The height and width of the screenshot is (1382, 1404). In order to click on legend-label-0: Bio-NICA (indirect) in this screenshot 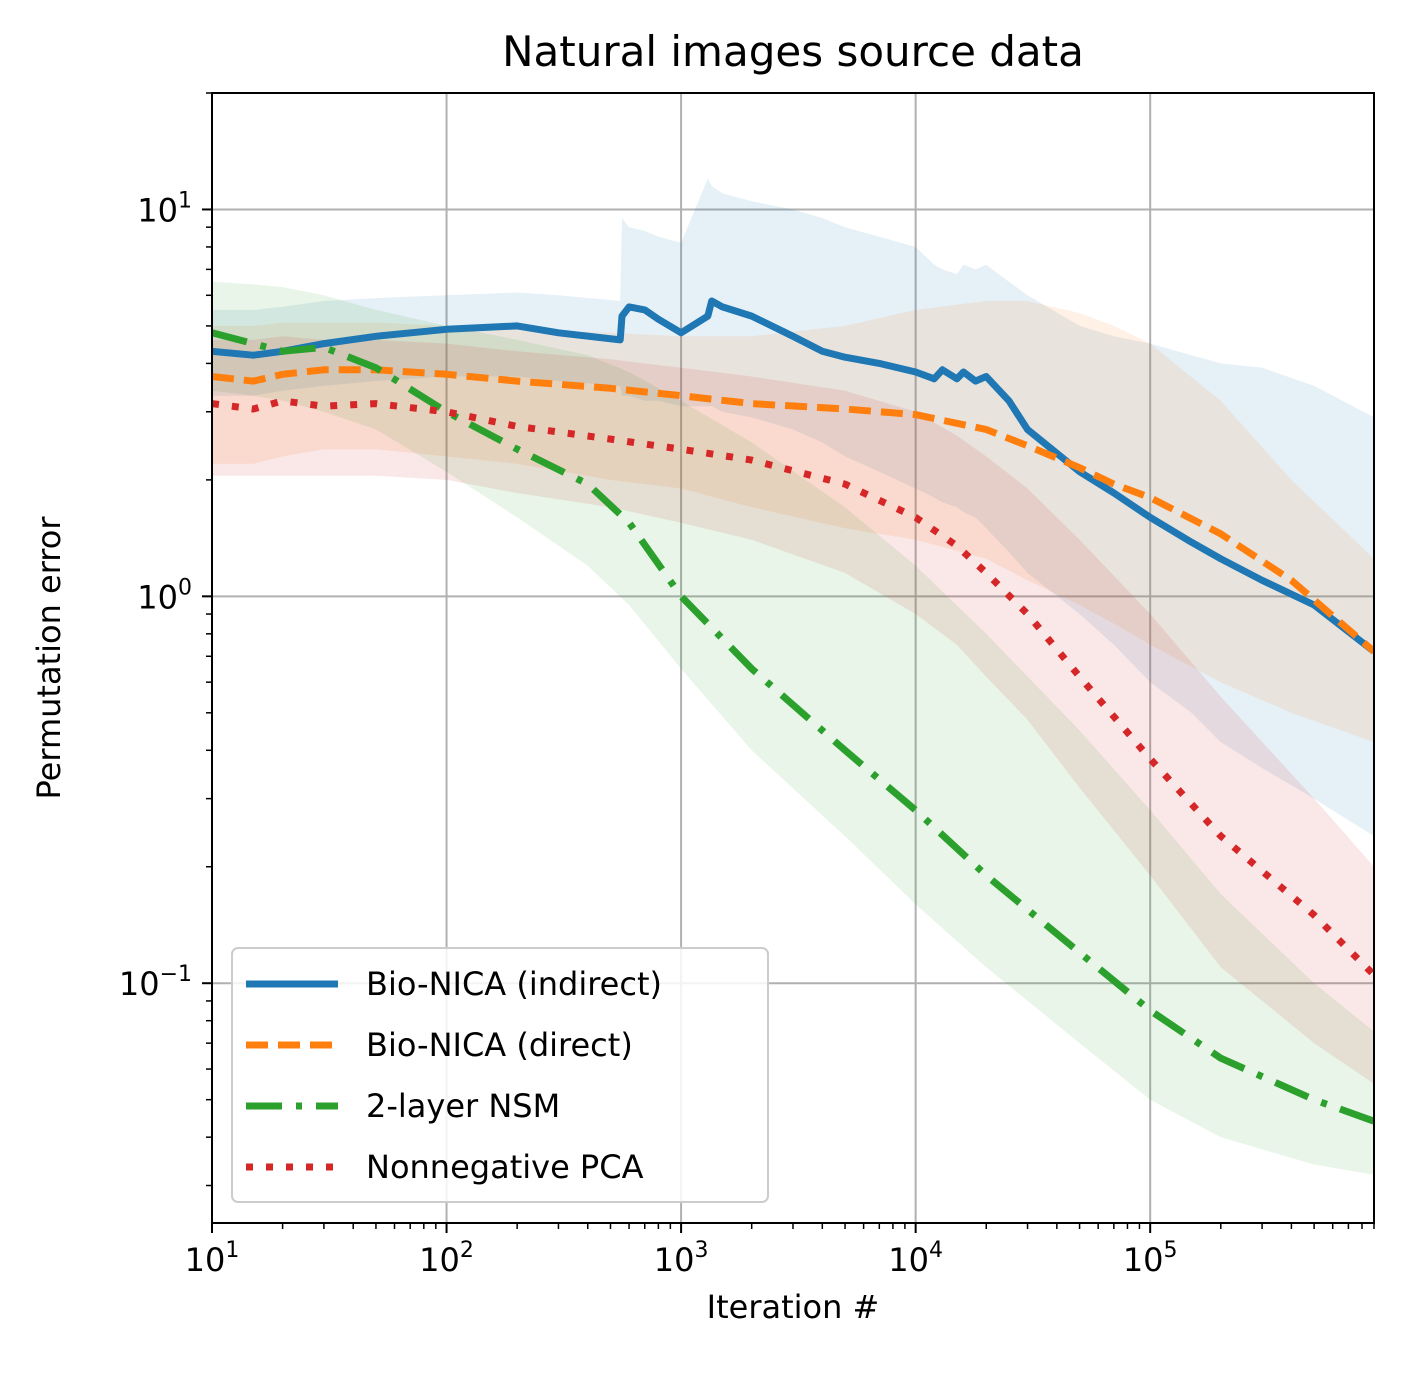, I will do `click(514, 984)`.